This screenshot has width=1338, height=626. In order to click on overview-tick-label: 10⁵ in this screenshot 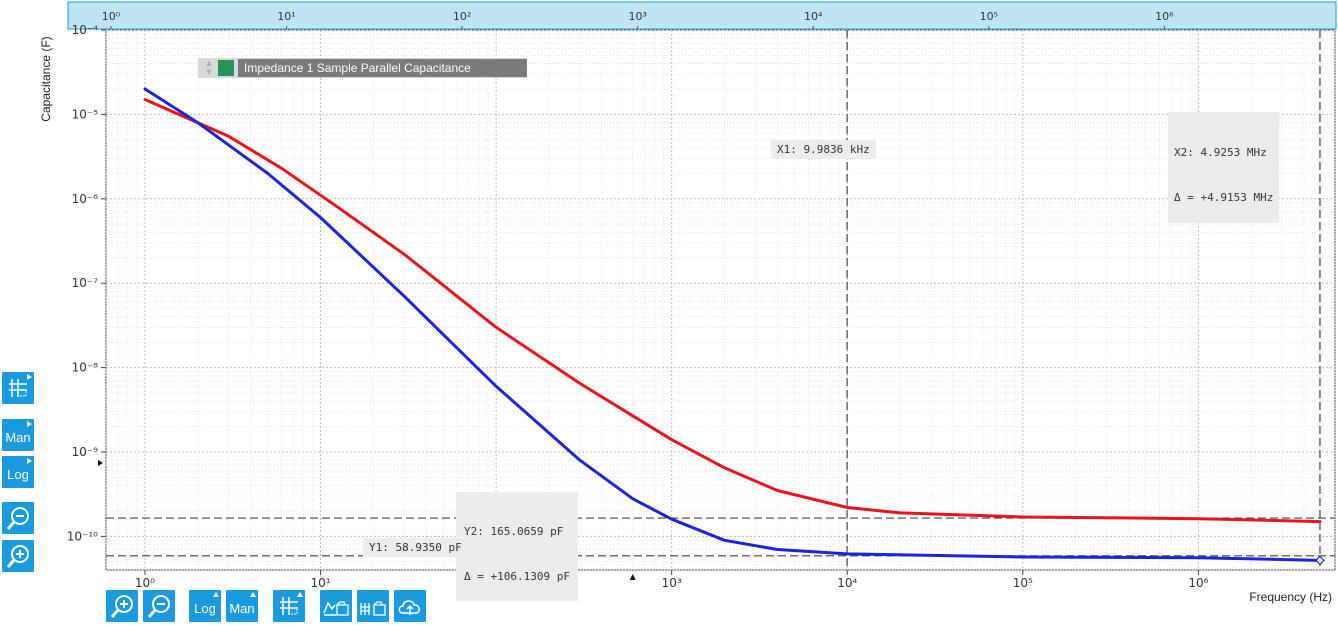, I will do `click(989, 16)`.